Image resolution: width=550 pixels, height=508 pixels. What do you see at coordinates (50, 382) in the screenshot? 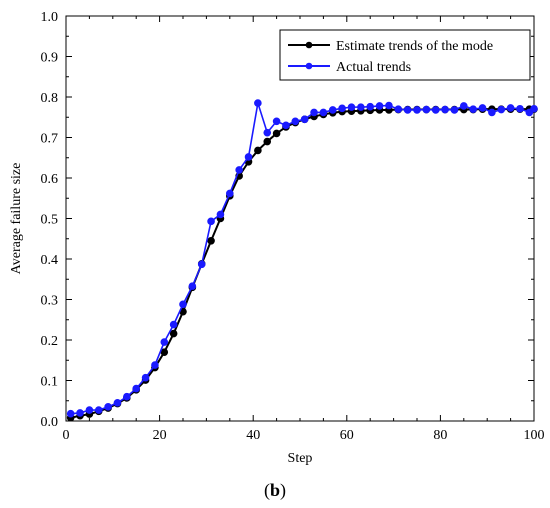
I see `y-tick-label-1: 0.1` at bounding box center [50, 382].